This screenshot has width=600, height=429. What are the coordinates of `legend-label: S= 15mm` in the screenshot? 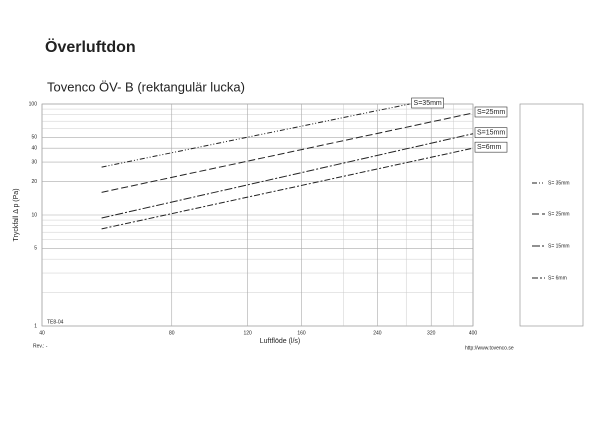 It's located at (559, 246).